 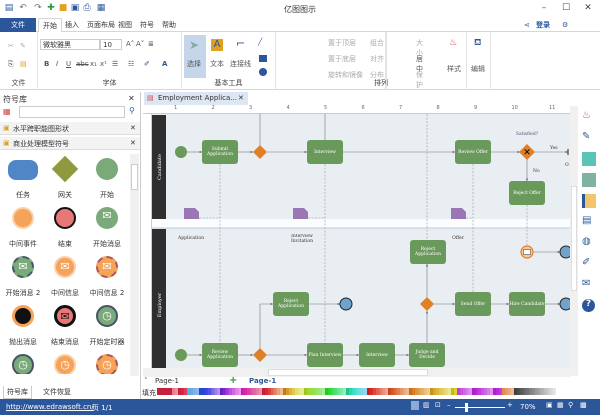 I want to click on library-scrollbar, so click(x=134, y=265).